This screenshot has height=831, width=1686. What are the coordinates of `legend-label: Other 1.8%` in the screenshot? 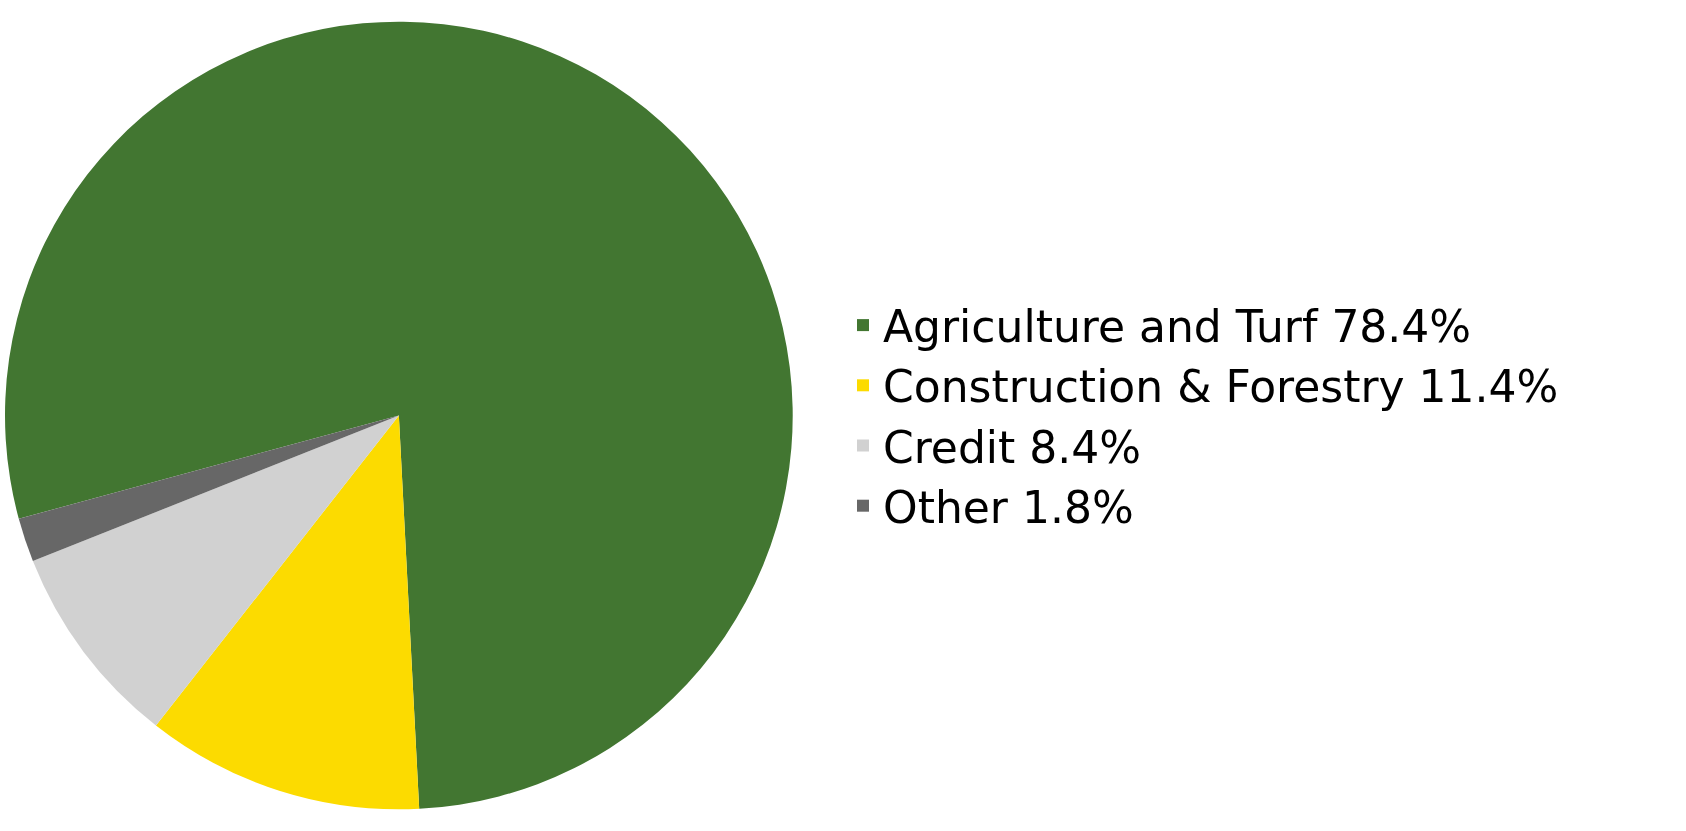 It's located at (1008, 507).